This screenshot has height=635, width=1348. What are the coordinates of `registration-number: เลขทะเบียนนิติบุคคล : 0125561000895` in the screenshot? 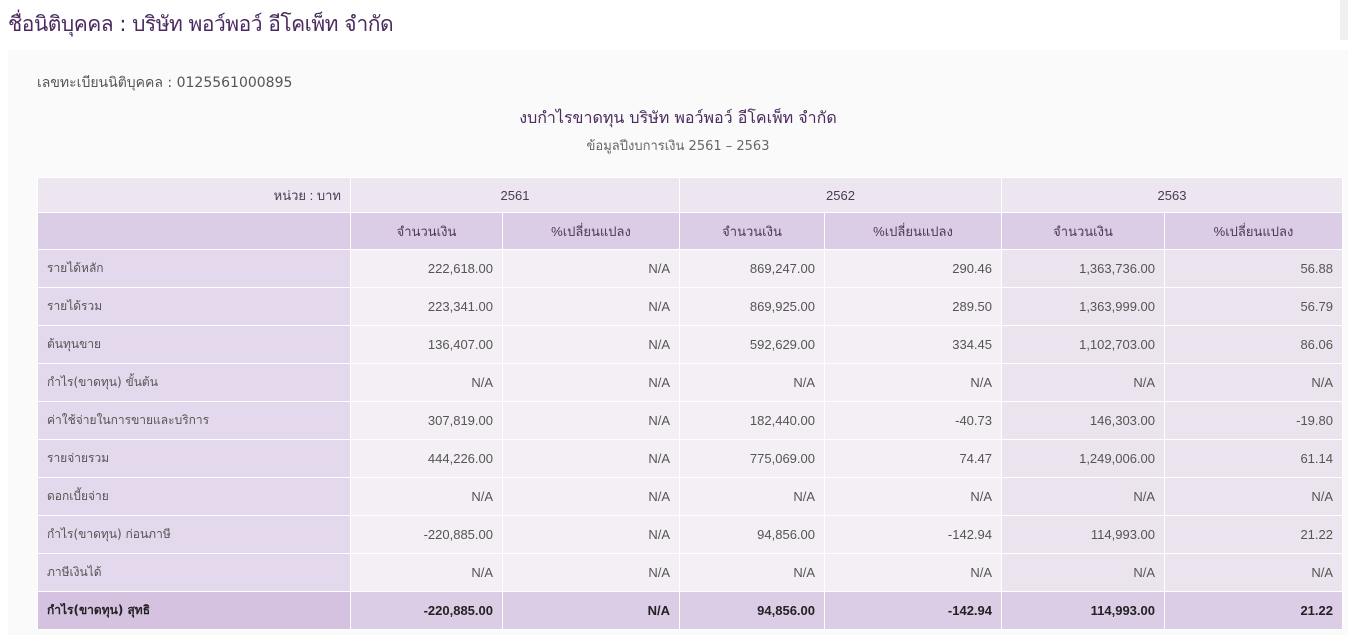 It's located at (165, 83).